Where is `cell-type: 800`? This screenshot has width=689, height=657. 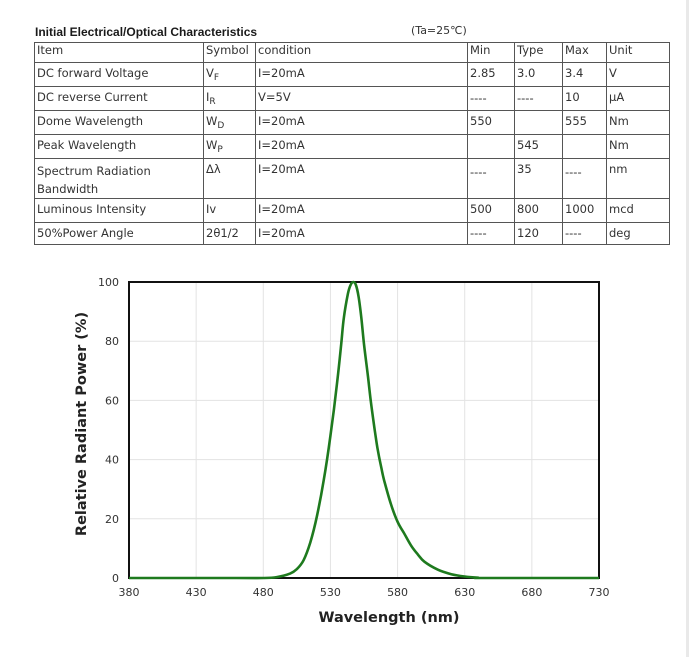 cell-type: 800 is located at coordinates (538, 210).